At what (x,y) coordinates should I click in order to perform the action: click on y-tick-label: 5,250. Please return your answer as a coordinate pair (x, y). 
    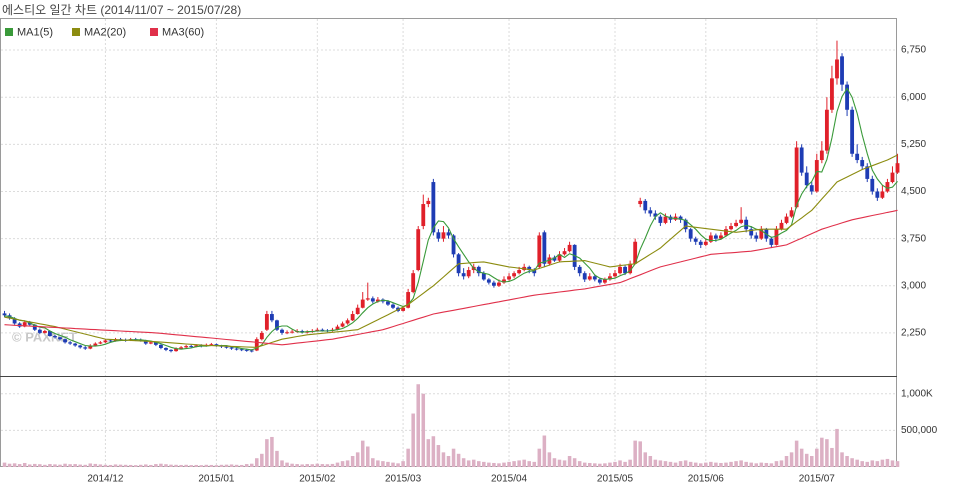
    Looking at the image, I should click on (913, 144).